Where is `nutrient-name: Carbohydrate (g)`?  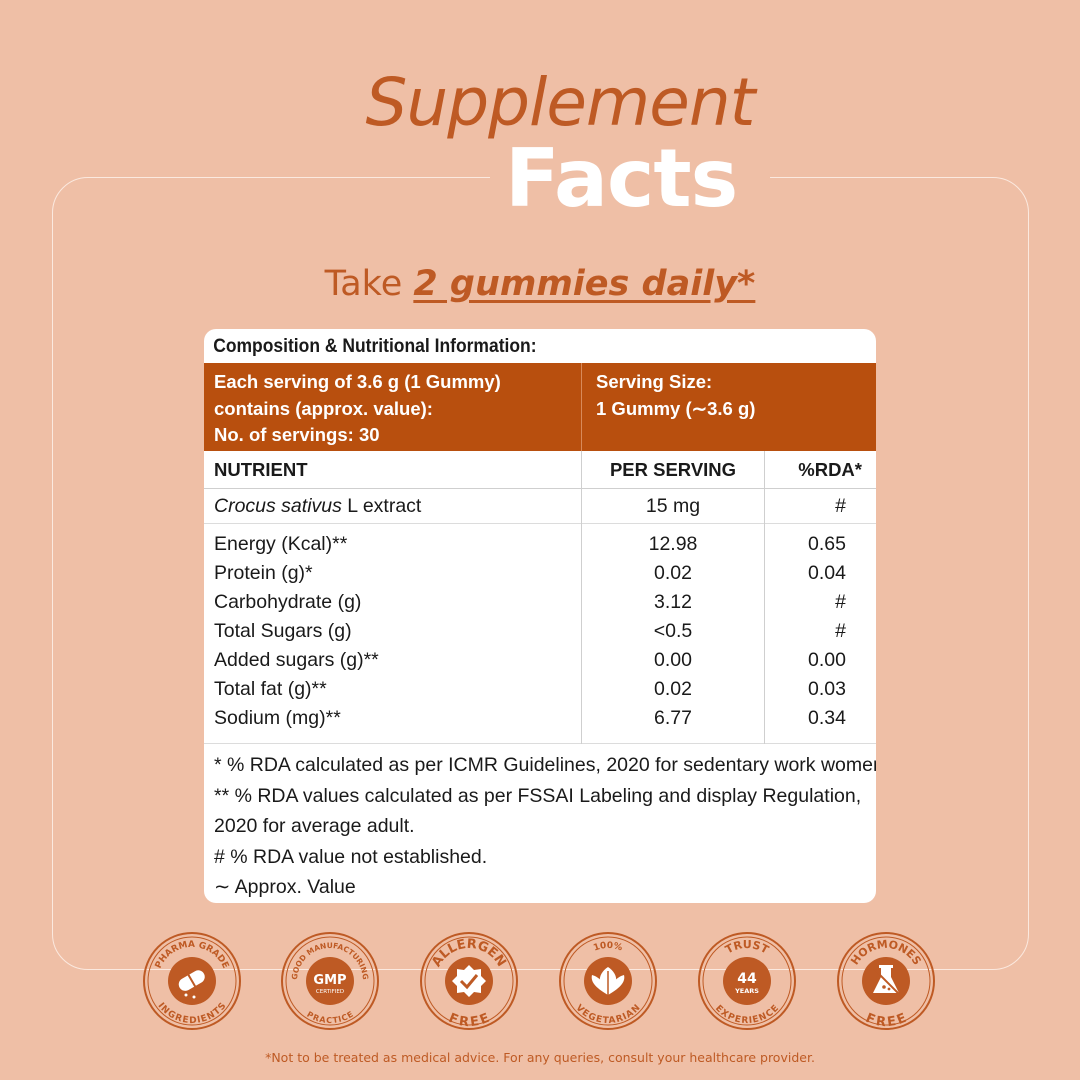 nutrient-name: Carbohydrate (g) is located at coordinates (288, 602).